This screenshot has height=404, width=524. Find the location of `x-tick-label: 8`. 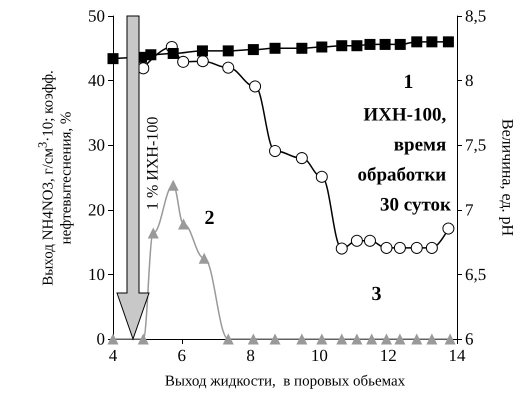

x-tick-label: 8 is located at coordinates (250, 355).